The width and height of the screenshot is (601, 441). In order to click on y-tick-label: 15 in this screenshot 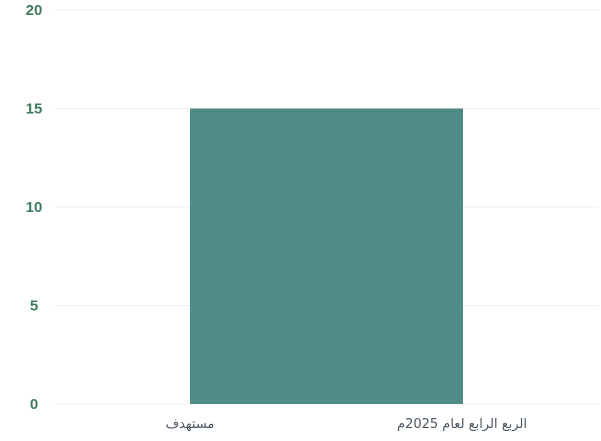, I will do `click(34, 109)`.